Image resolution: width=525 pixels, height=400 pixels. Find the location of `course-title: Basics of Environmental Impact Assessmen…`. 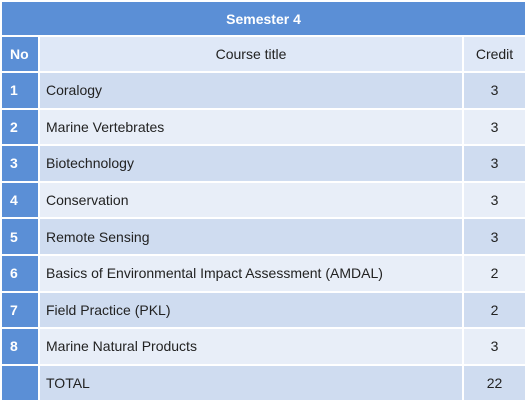

course-title: Basics of Environmental Impact Assessmen… is located at coordinates (251, 273).